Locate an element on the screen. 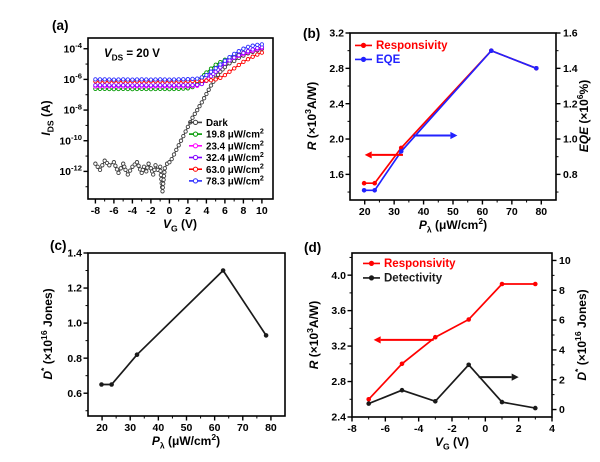  legend-item-19-8-w-cm-2: 19.8 μW/cm2 is located at coordinates (226, 134).